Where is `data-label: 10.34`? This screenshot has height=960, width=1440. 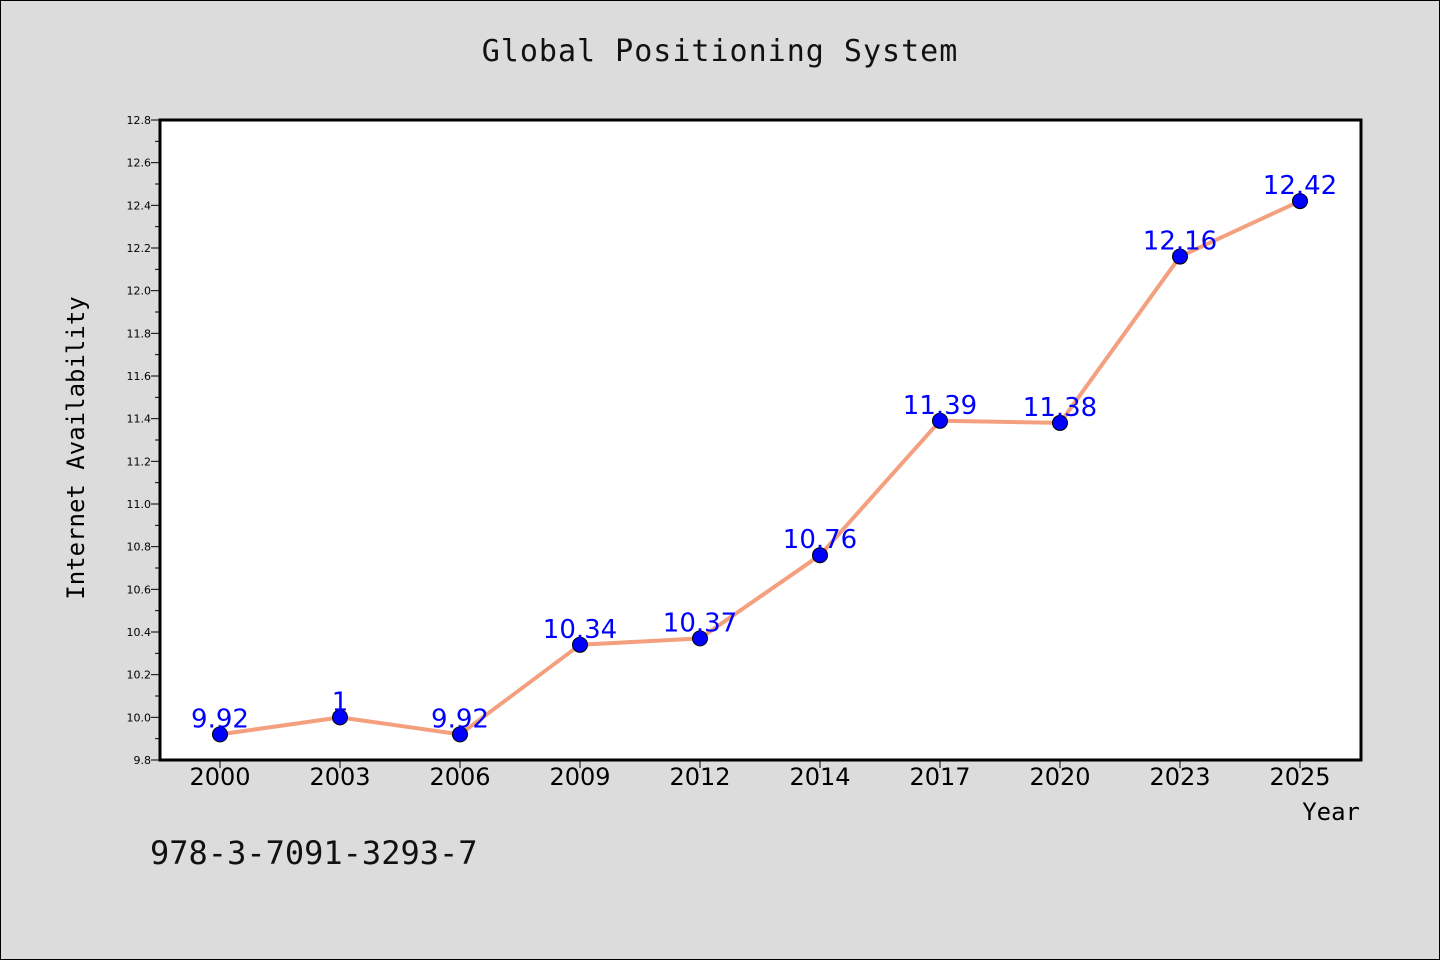
data-label: 10.34 is located at coordinates (580, 630).